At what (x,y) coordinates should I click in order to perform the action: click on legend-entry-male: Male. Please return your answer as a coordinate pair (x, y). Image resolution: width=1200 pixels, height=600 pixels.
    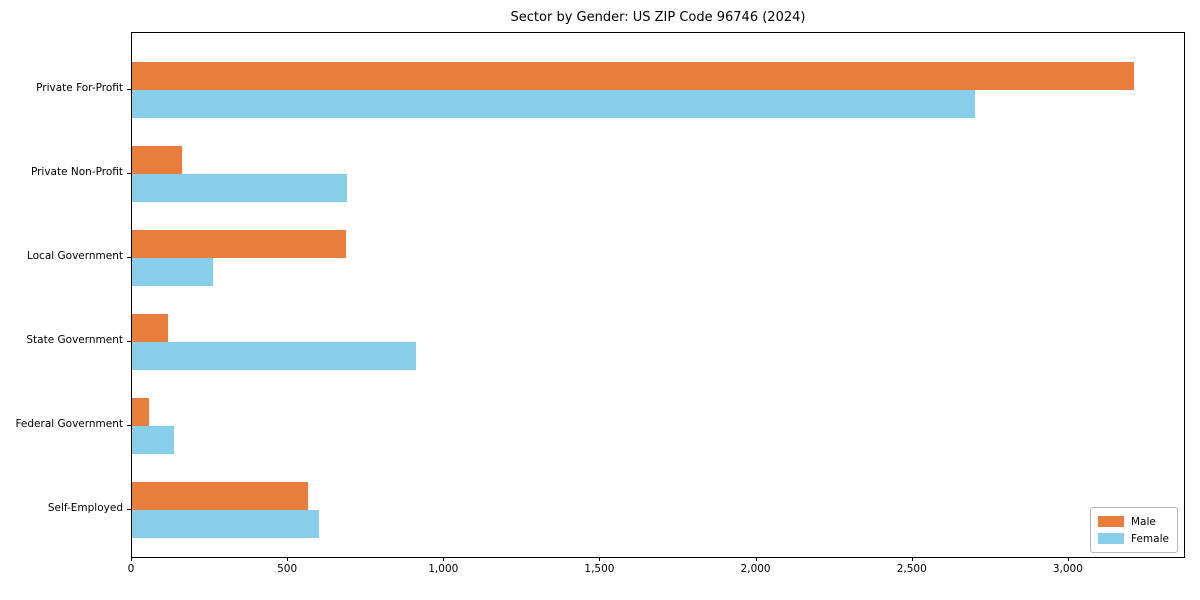
    Looking at the image, I should click on (1134, 522).